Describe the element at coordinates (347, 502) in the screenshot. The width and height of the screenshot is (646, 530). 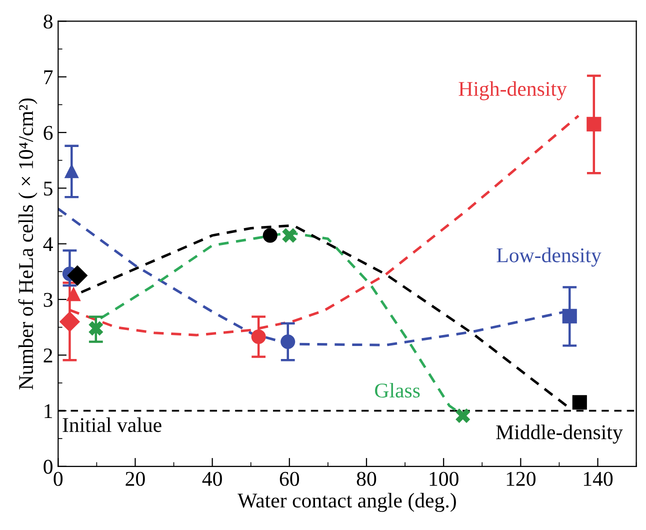
I see `x-axis-title: Water contact angle (deg.)` at that location.